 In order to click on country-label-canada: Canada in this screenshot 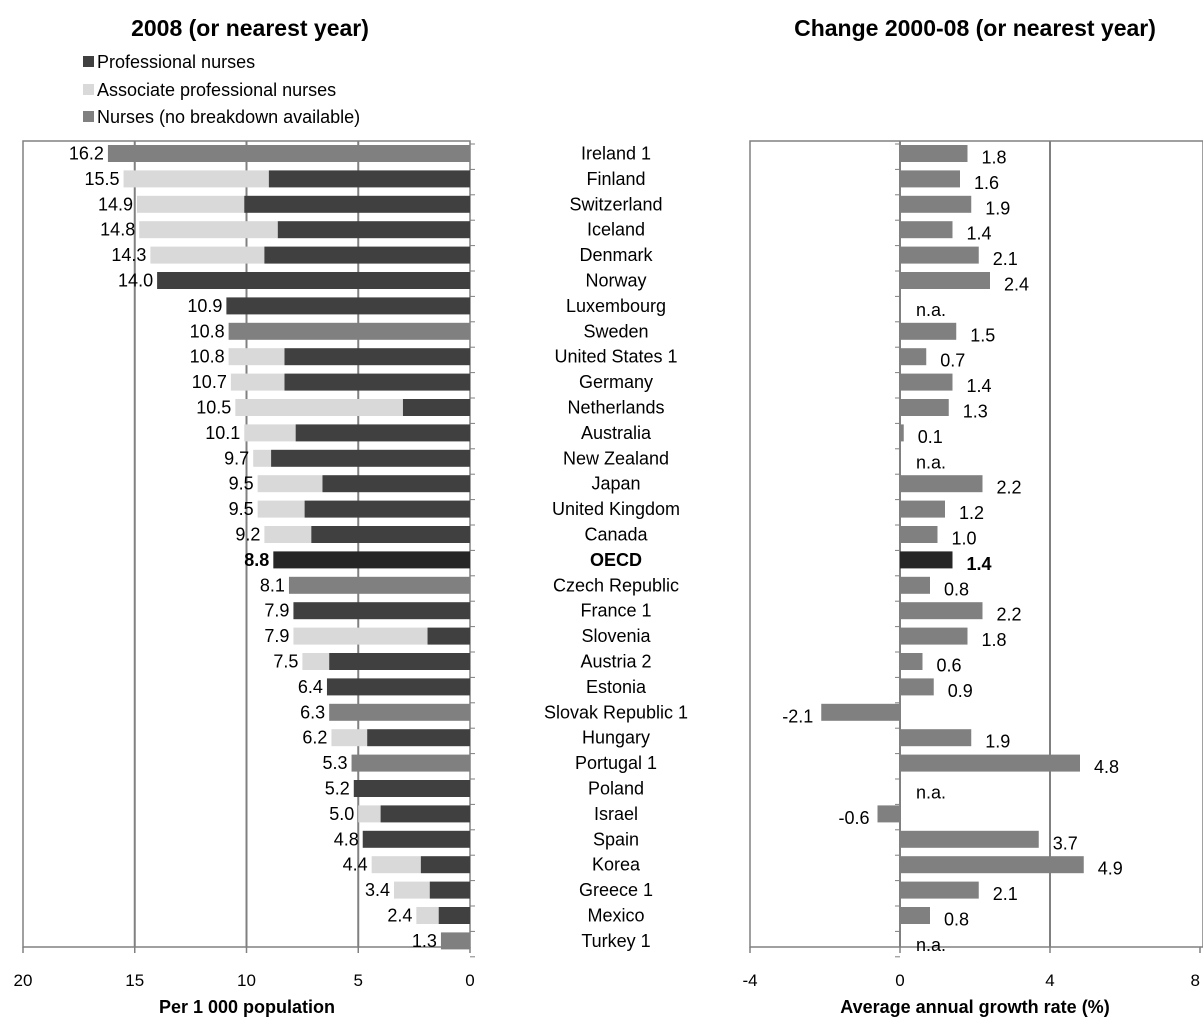, I will do `click(616, 535)`.